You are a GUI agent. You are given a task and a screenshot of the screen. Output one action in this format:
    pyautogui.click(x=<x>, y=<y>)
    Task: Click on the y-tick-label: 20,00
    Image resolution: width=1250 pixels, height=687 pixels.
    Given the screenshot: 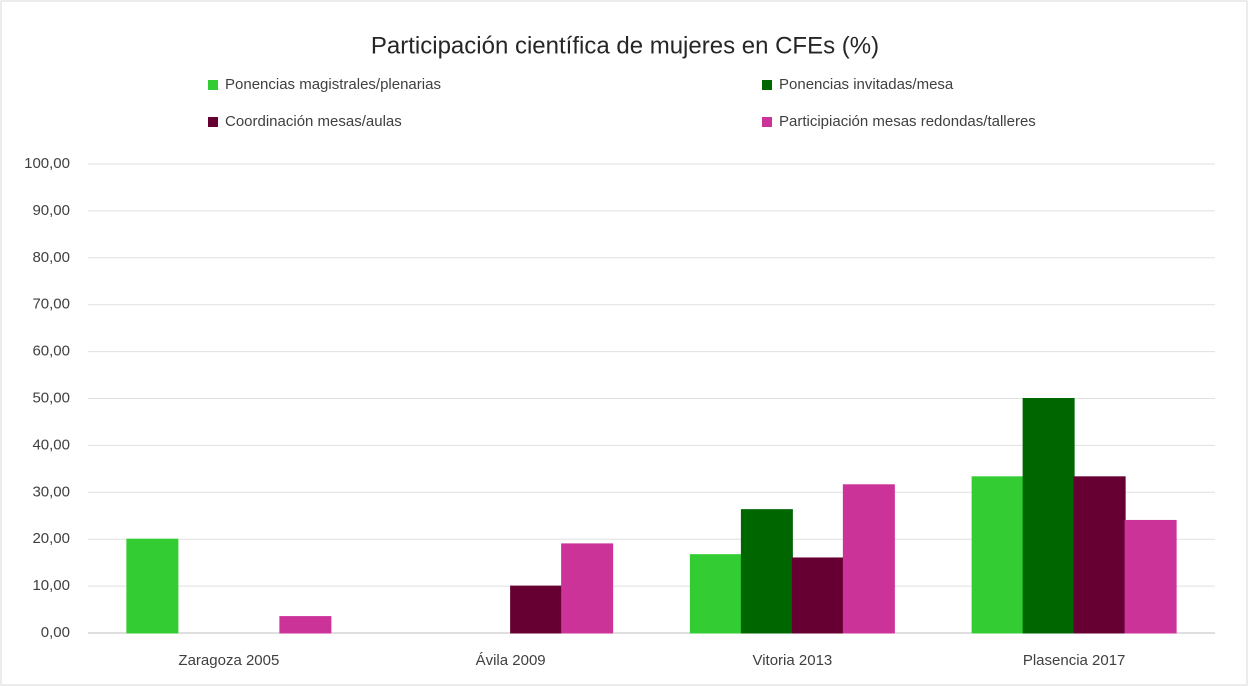 What is the action you would take?
    pyautogui.click(x=51, y=538)
    